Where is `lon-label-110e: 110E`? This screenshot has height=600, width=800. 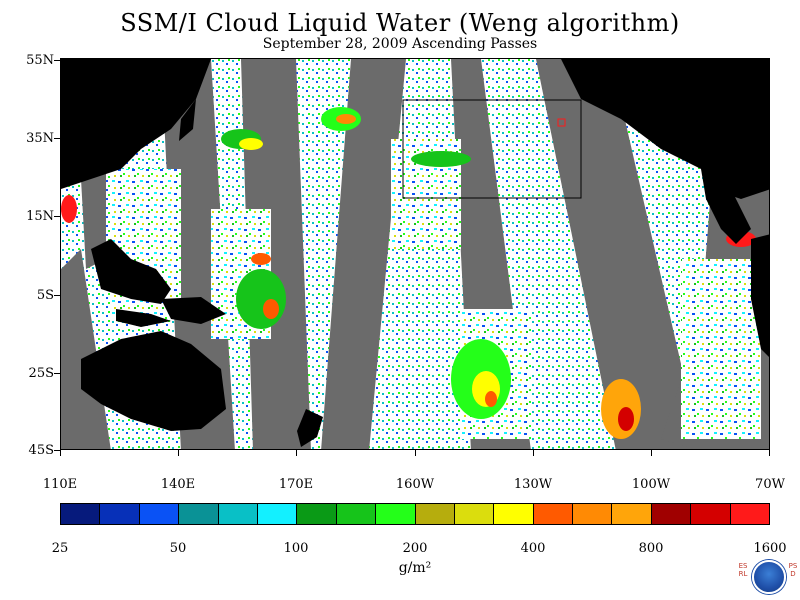
lon-label-110e: 110E is located at coordinates (60, 484).